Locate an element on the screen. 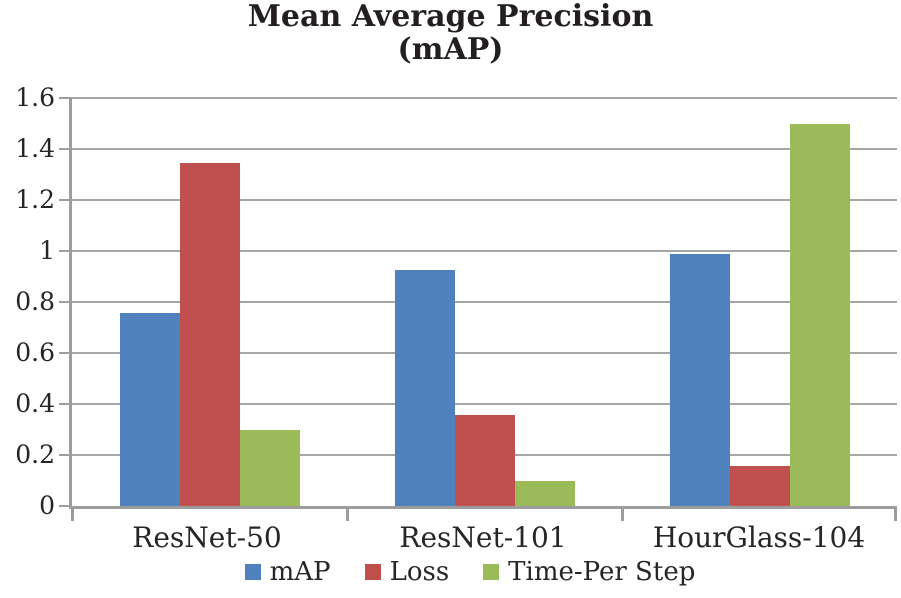 The height and width of the screenshot is (598, 901). chart-title: Mean Average Precision (mAP) is located at coordinates (450, 33).